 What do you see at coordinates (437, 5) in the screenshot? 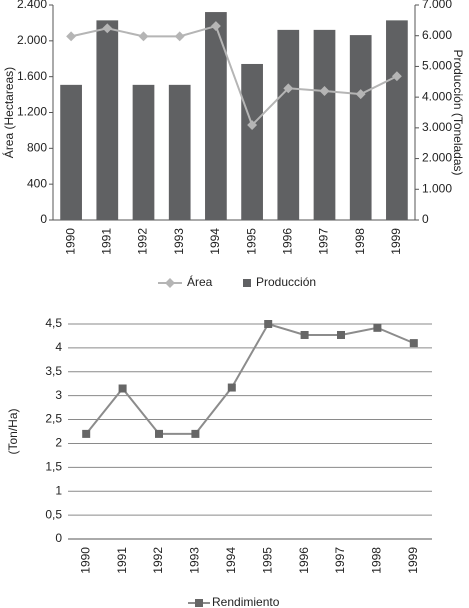
I see `y2-tick-label: 7.000` at bounding box center [437, 5].